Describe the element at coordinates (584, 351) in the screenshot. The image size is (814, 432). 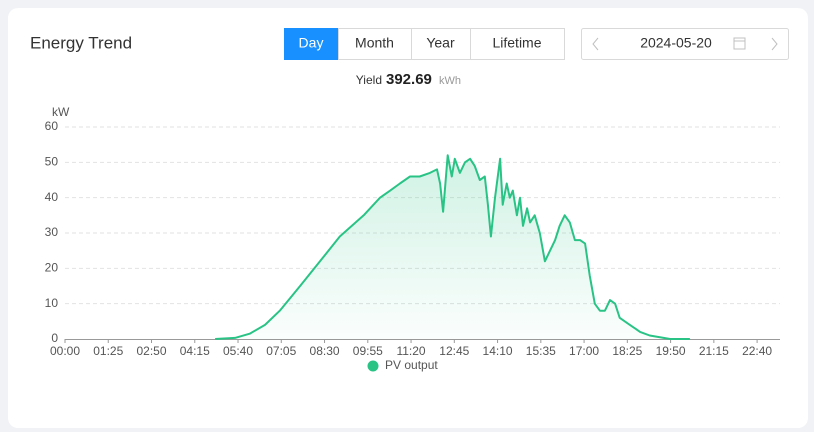
I see `x-tick-label: 17:00` at that location.